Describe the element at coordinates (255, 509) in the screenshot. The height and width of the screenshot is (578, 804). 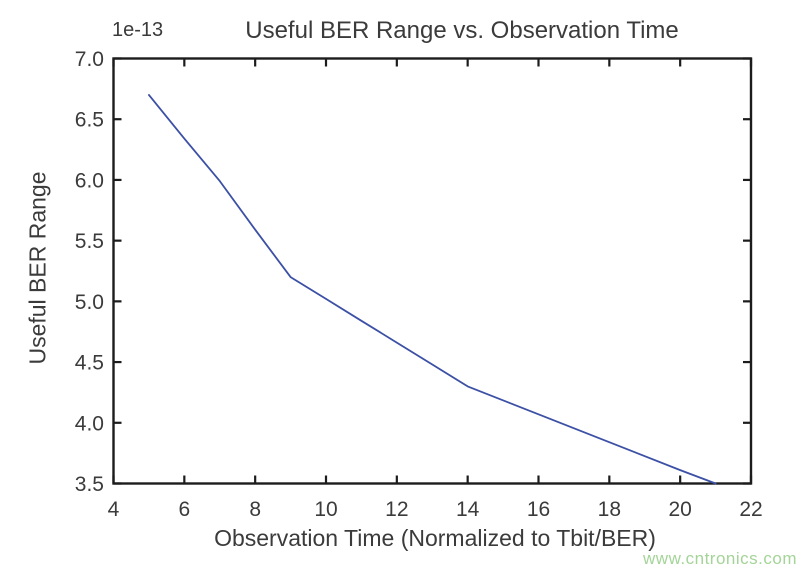
I see `x-tick-label: 8` at that location.